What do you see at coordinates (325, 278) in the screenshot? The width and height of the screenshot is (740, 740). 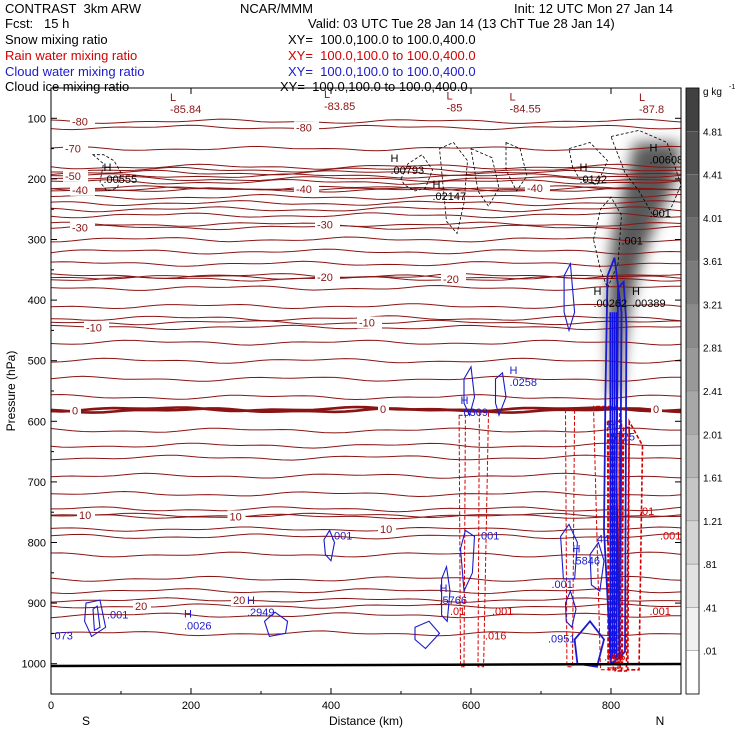 I see `temperature-label: -20` at bounding box center [325, 278].